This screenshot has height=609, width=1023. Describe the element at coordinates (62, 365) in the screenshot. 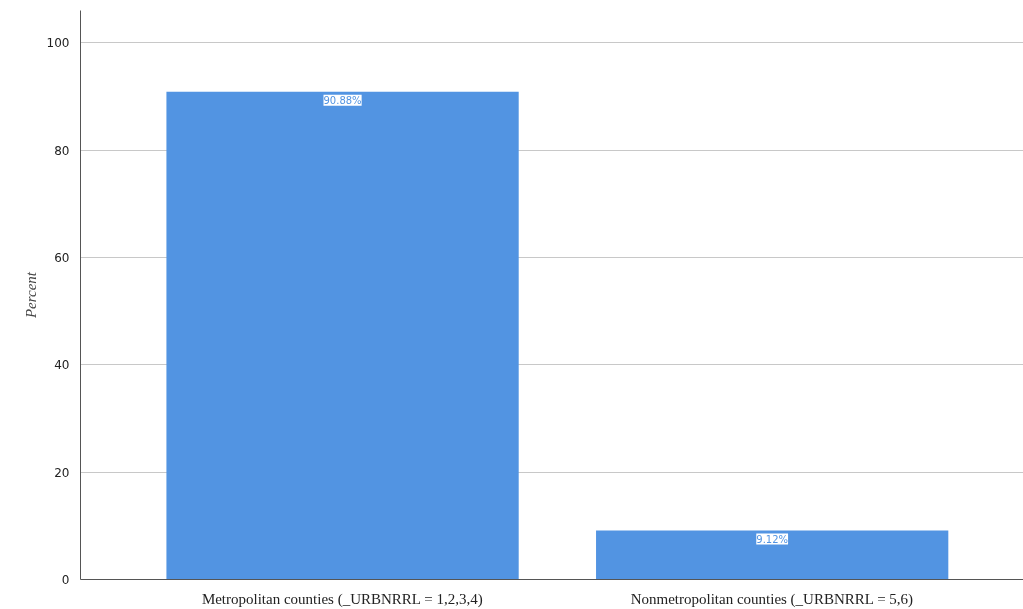

I see `y-tick-label: 40` at that location.